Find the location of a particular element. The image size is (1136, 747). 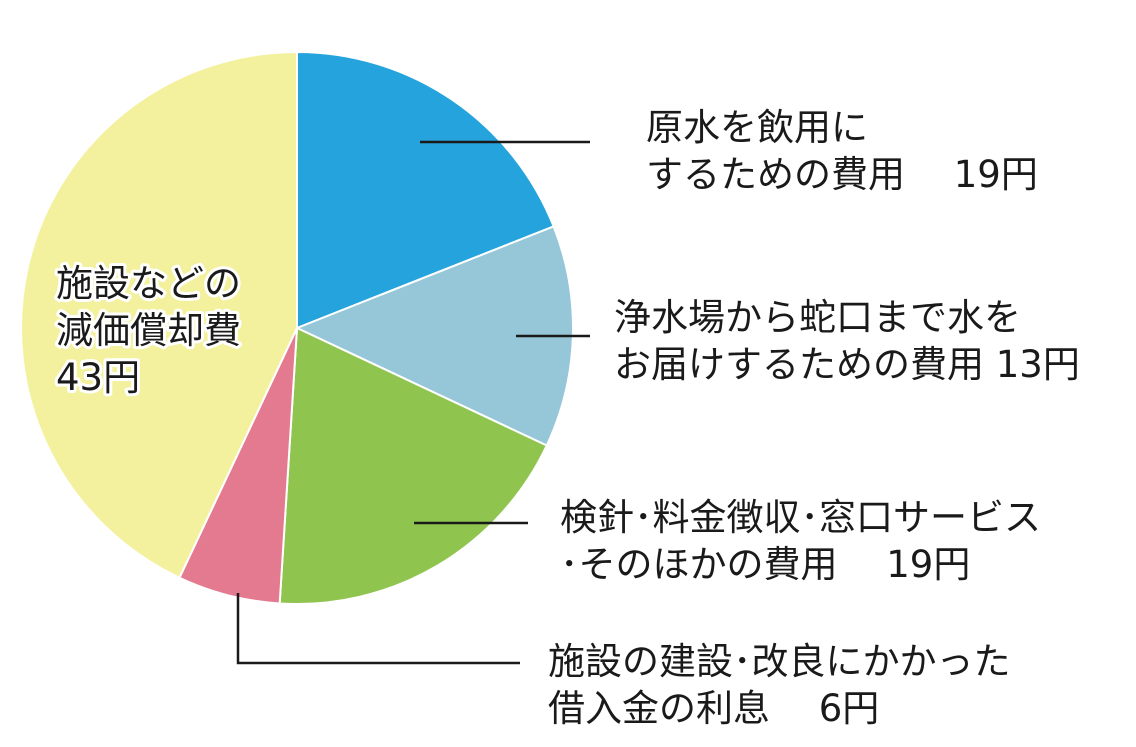

slice-label-raw-water: 原水を飲用にするための費用 19円 is located at coordinates (842, 151).